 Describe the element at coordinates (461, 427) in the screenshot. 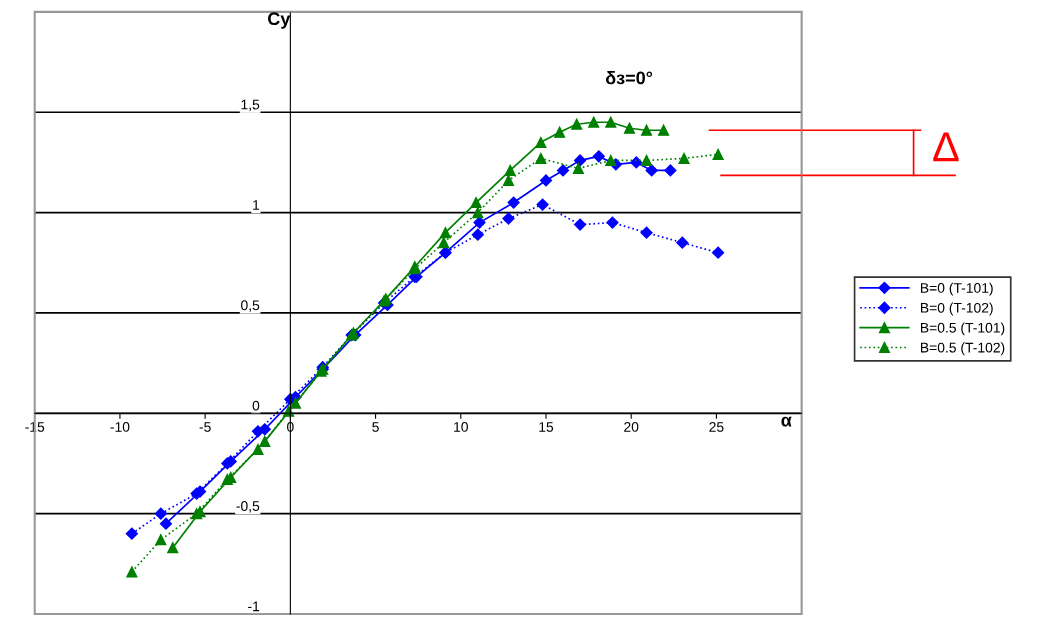

I see `x-tick-label: 10` at that location.